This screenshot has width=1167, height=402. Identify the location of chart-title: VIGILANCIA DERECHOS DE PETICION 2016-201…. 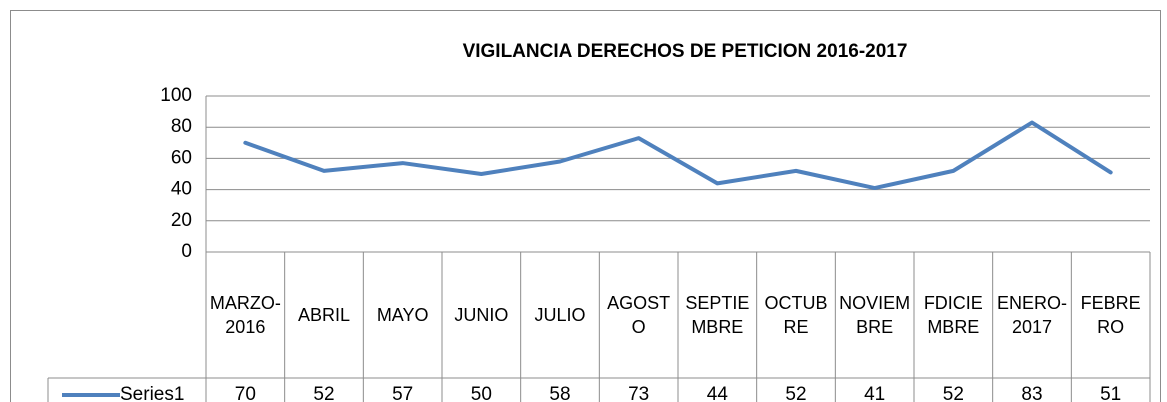
(685, 51).